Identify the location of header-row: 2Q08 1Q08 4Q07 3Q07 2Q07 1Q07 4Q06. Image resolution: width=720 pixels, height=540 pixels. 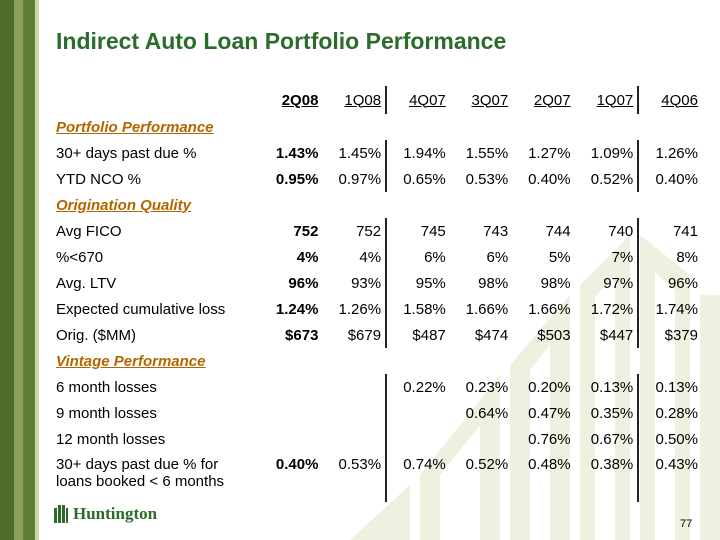
(377, 100).